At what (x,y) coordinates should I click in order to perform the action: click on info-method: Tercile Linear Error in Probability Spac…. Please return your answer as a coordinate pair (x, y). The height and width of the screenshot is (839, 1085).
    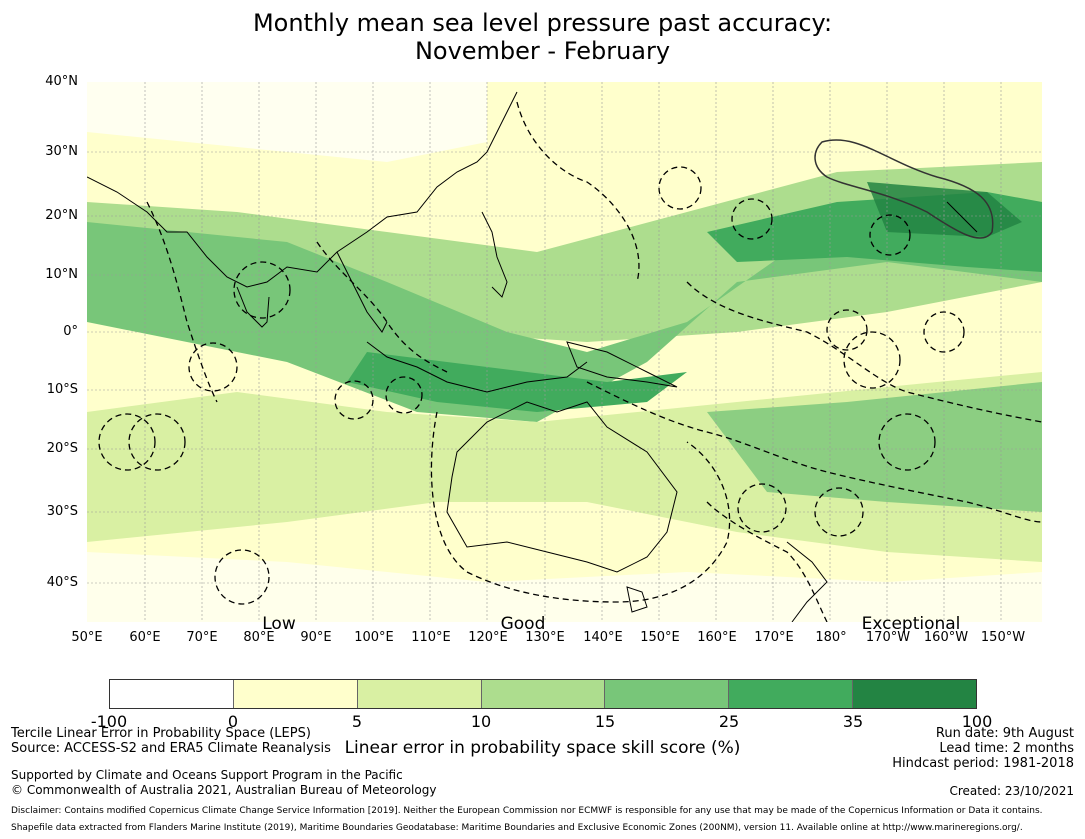
    Looking at the image, I should click on (161, 733).